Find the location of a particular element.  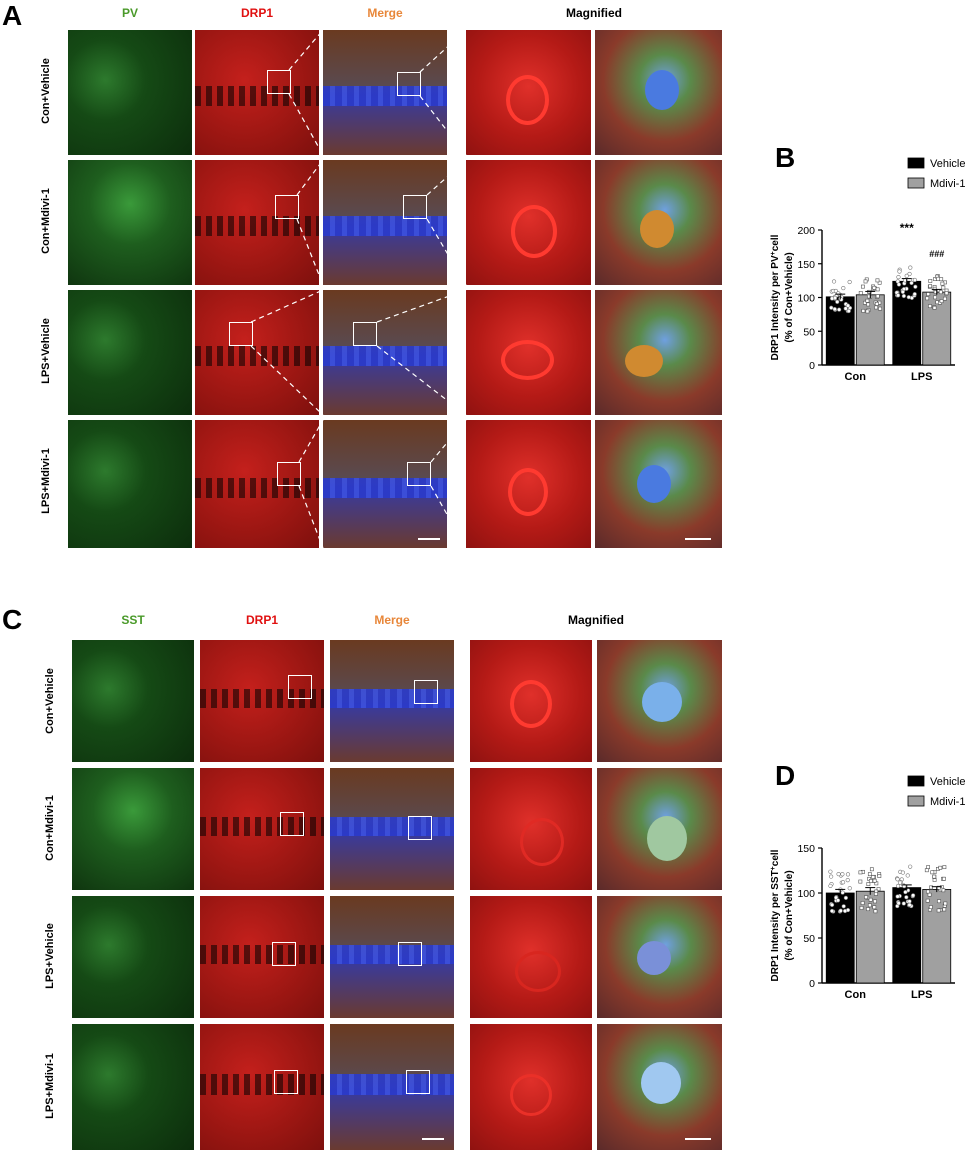

y-tick-label-b-2: 100 is located at coordinates (806, 299).